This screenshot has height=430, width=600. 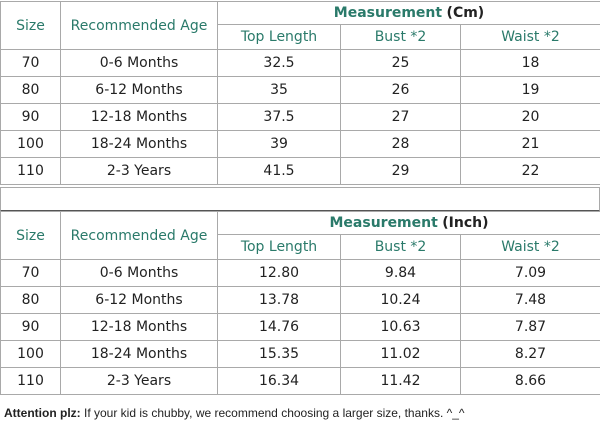 What do you see at coordinates (279, 273) in the screenshot?
I see `cell: 12.80` at bounding box center [279, 273].